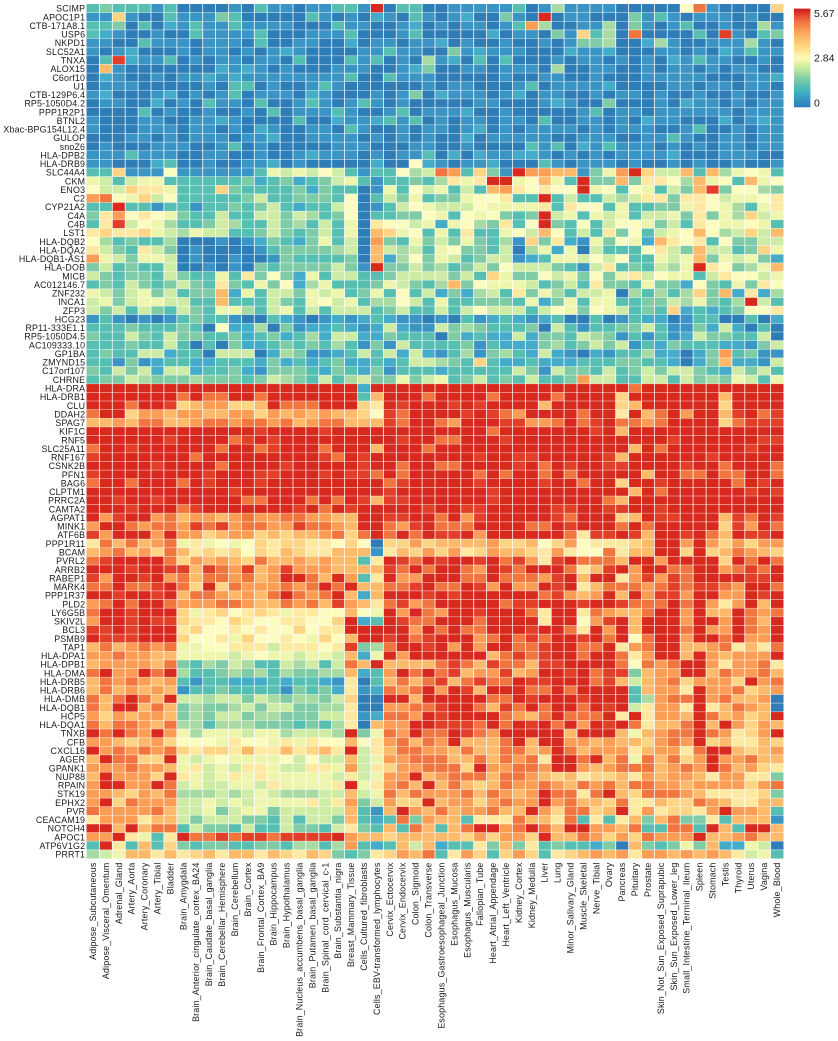  Describe the element at coordinates (64, 268) in the screenshot. I see `svg-text: HLA-DOB` at that location.